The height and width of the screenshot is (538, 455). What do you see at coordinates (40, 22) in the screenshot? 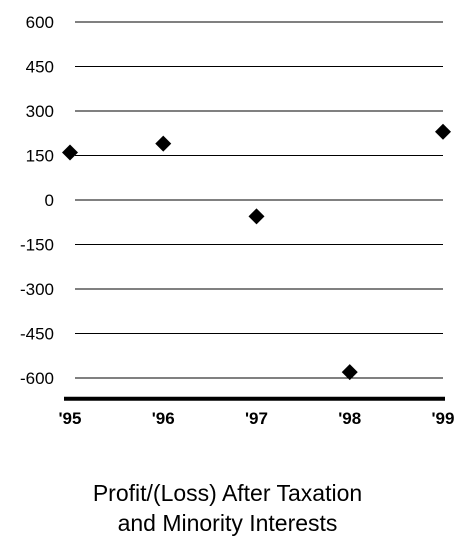
I see `y-tick-label: 600` at bounding box center [40, 22].